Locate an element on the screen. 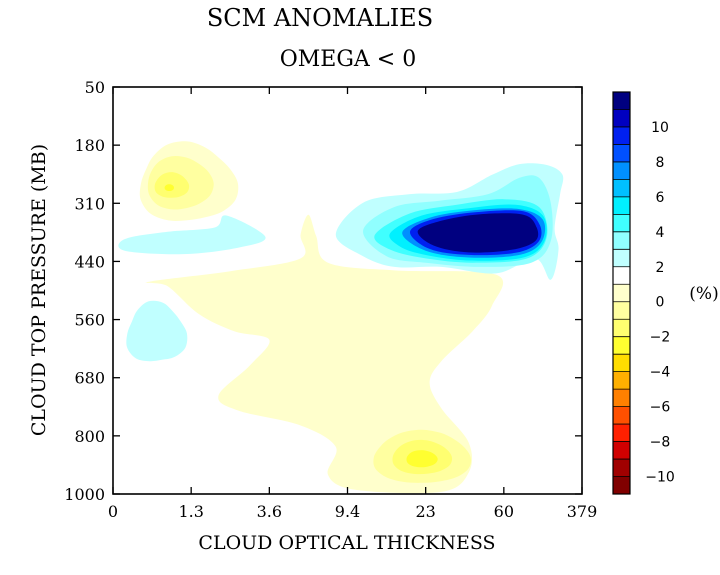 The height and width of the screenshot is (575, 720). chart-subtitle: OMEGA < 0 is located at coordinates (348, 59).